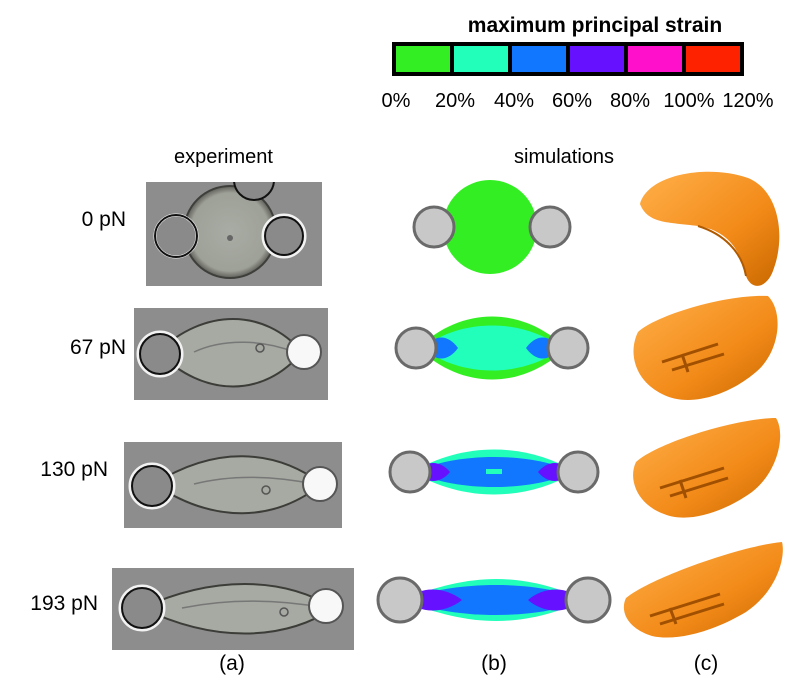  I want to click on simulation-2d-193pN, so click(494, 600).